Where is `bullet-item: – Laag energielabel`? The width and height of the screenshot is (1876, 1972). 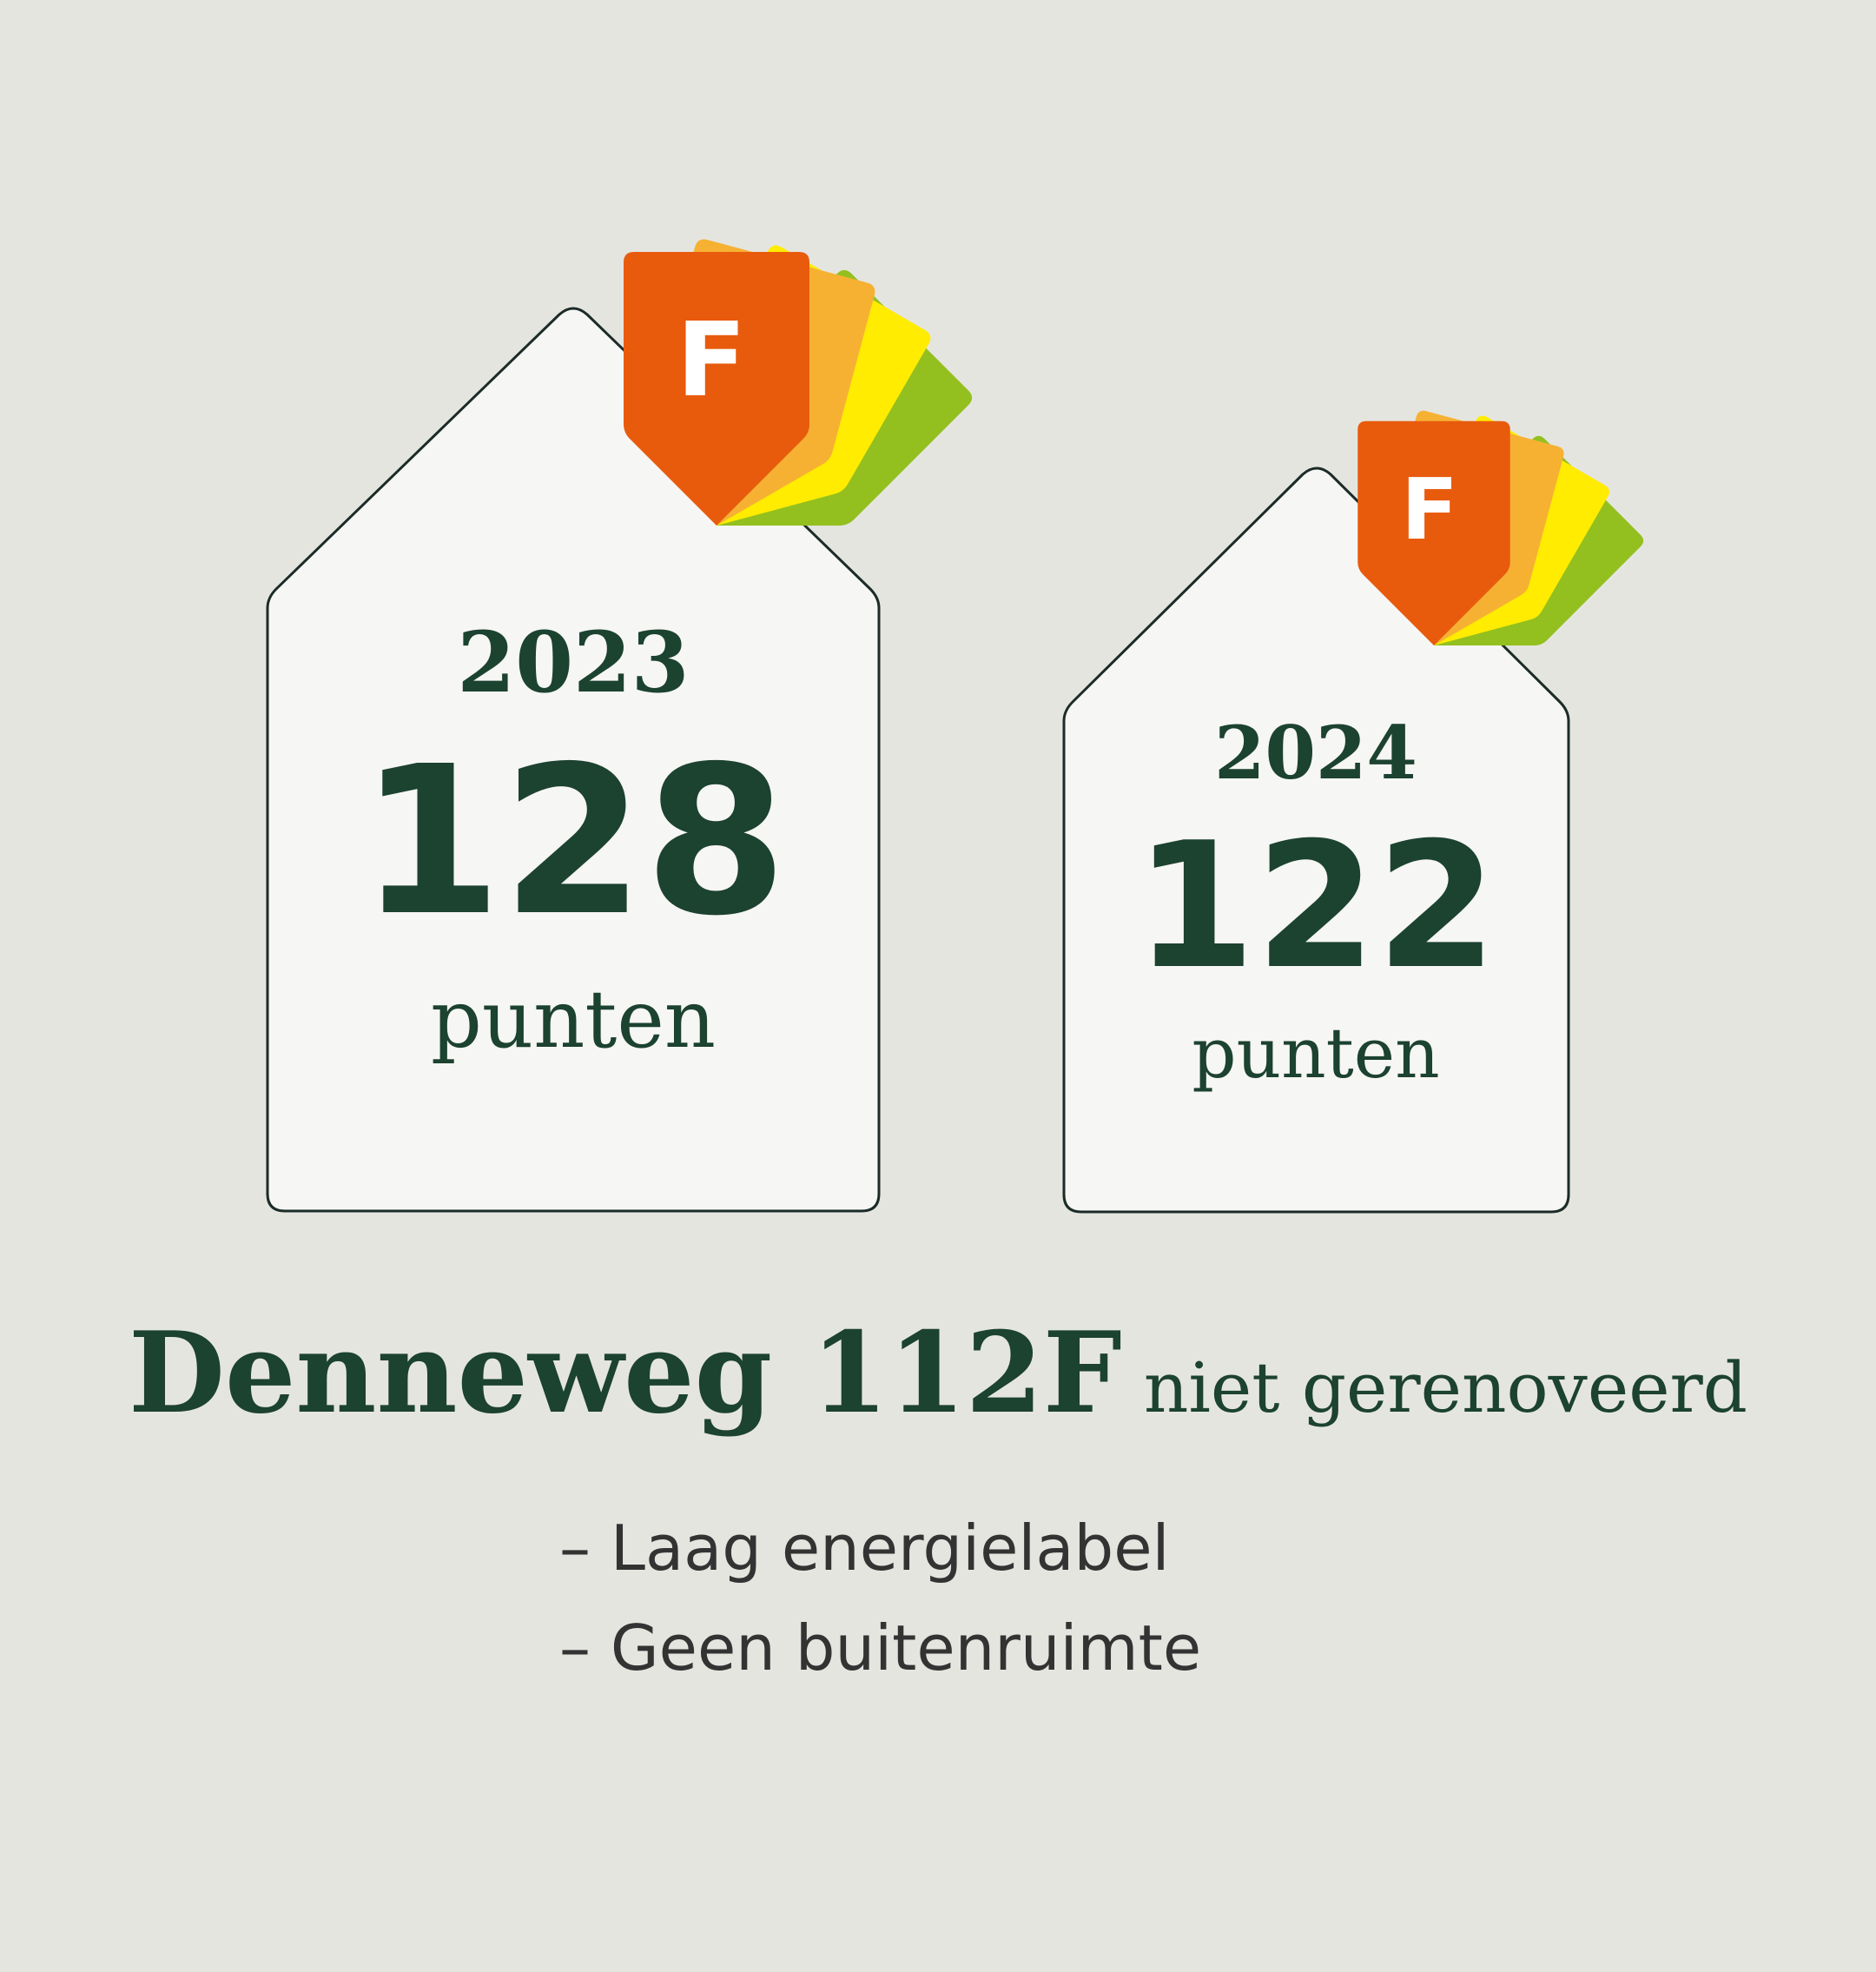
bullet-item: – Laag energielabel is located at coordinates (864, 1548).